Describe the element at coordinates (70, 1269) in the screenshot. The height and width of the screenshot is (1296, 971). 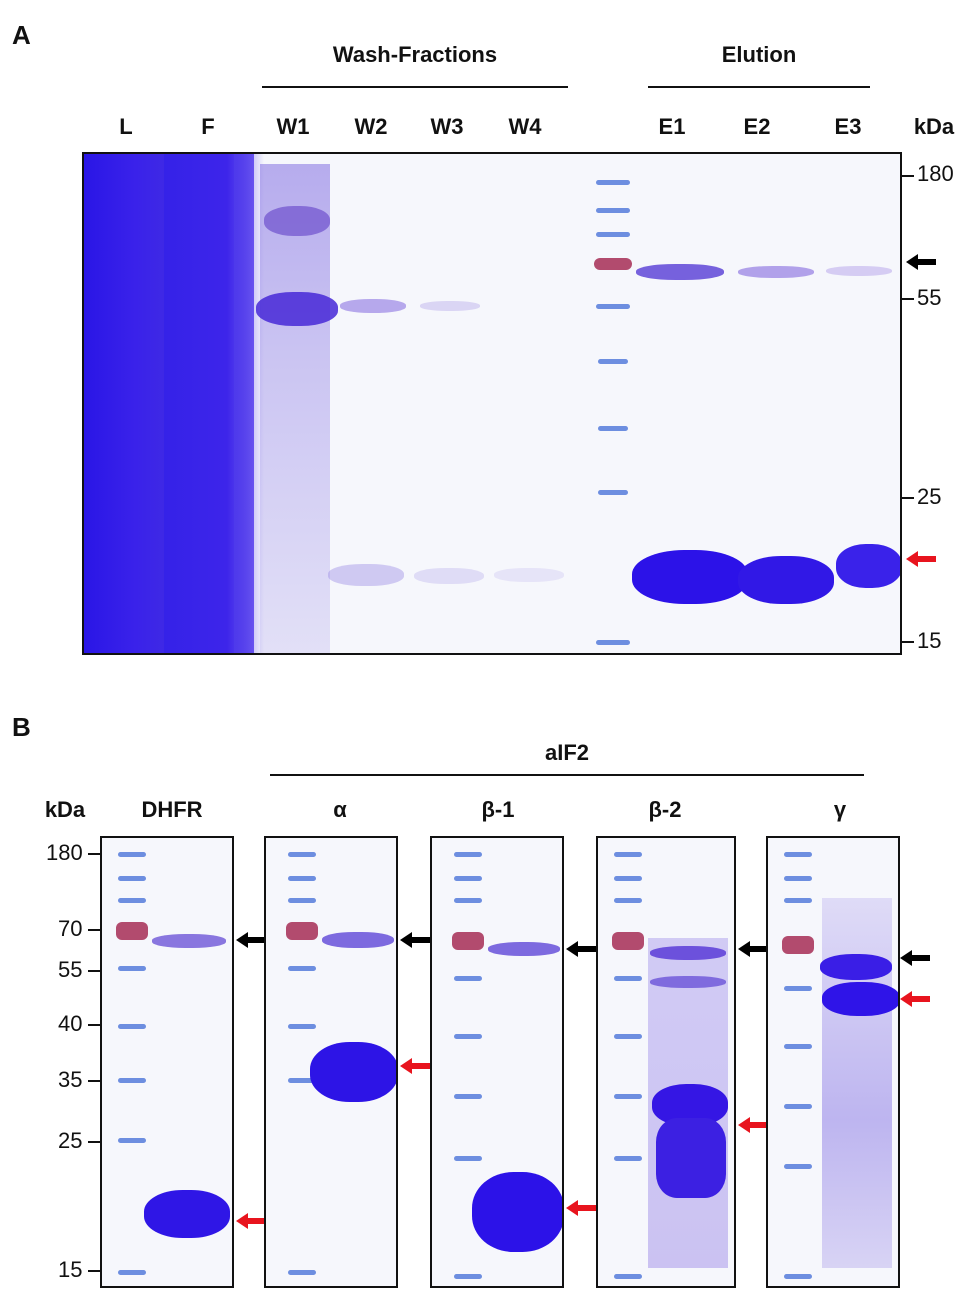
I see `marker-b-15-label: 15` at that location.